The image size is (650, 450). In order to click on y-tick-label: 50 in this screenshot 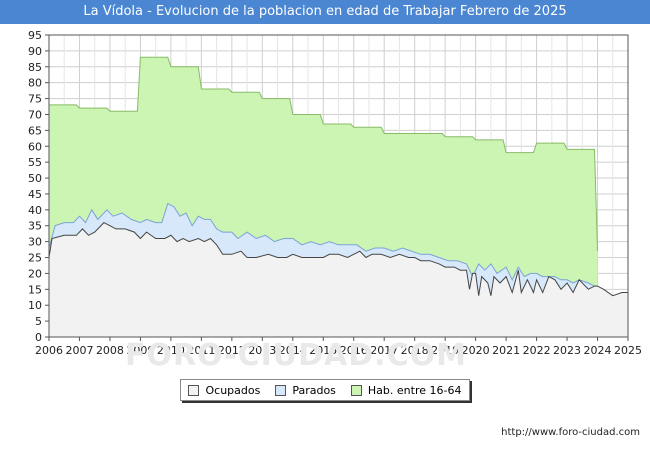, I will do `click(35, 178)`.